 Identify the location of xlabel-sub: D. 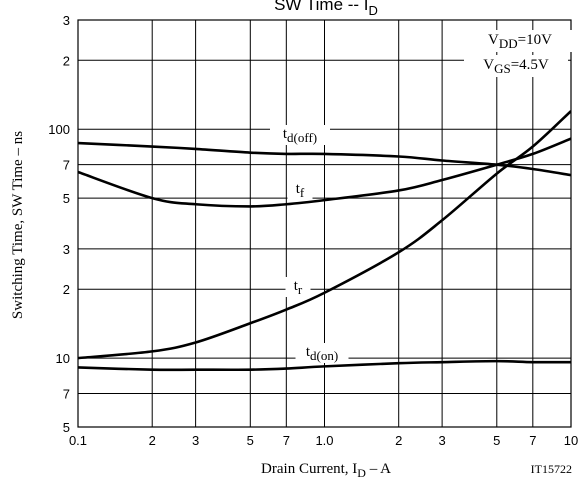
(361, 473).